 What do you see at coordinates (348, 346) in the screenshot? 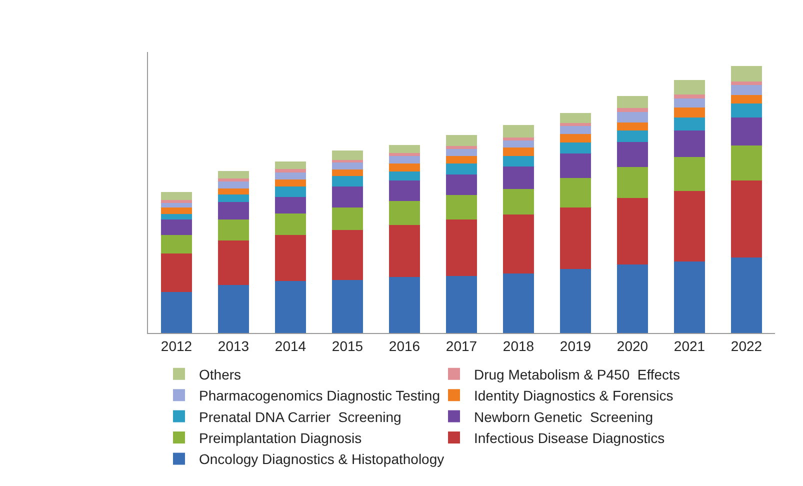
I see `x-tick-label: 2015` at bounding box center [348, 346].